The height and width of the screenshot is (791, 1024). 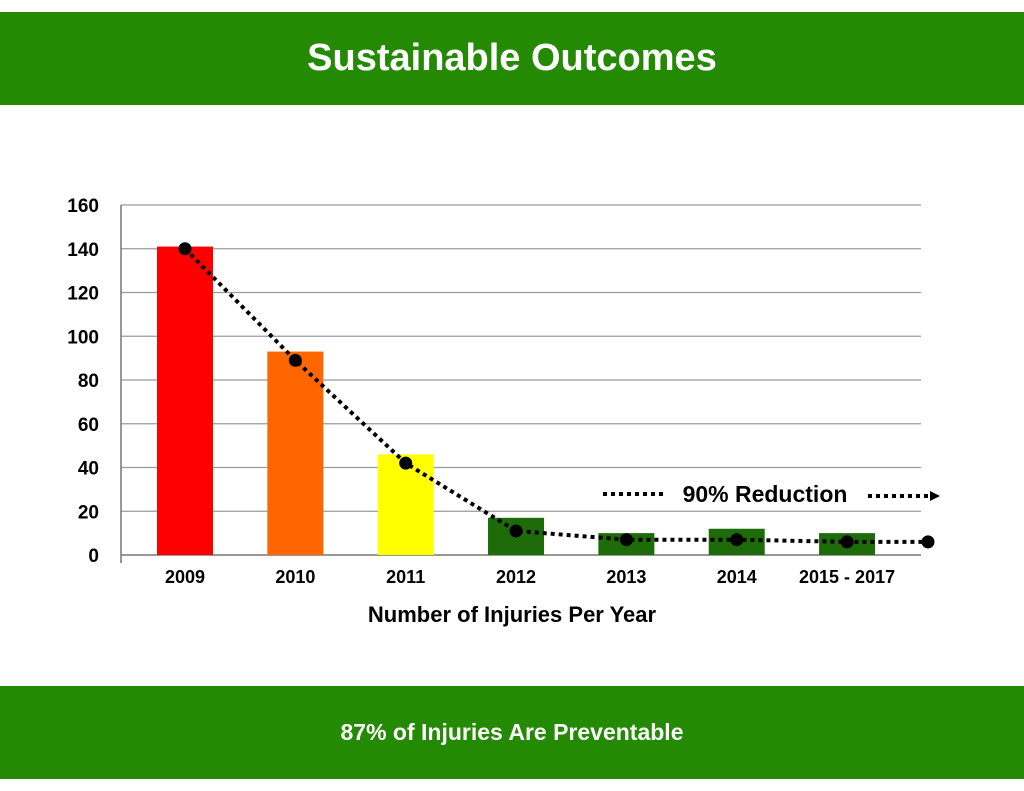 I want to click on y-tick-label: 20, so click(x=88, y=512).